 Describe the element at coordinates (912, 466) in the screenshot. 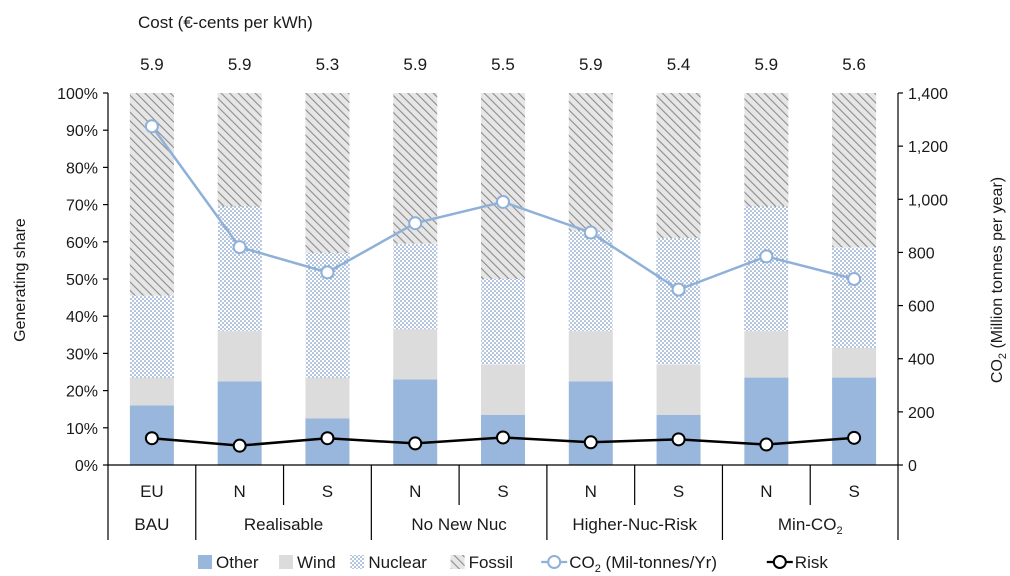

I see `right-tick-label: 0` at that location.